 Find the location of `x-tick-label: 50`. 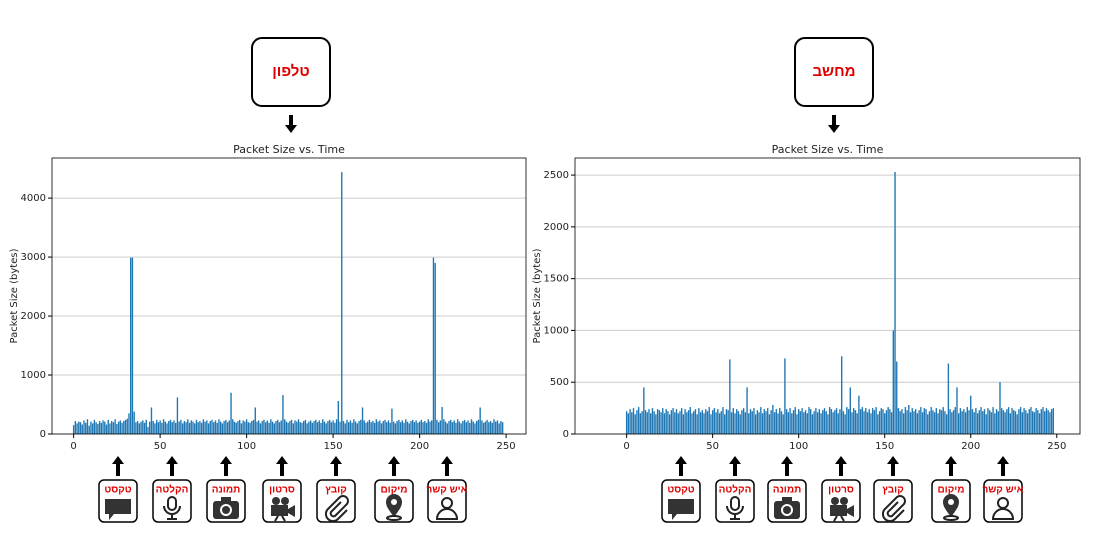

x-tick-label: 50 is located at coordinates (712, 446).